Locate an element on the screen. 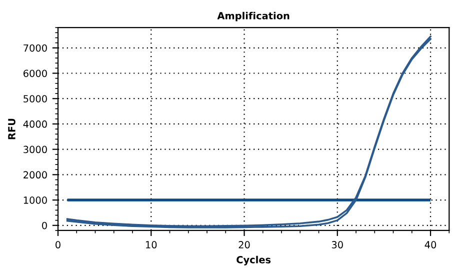 The image size is (464, 276). y-tick-label: 0 is located at coordinates (44, 226).